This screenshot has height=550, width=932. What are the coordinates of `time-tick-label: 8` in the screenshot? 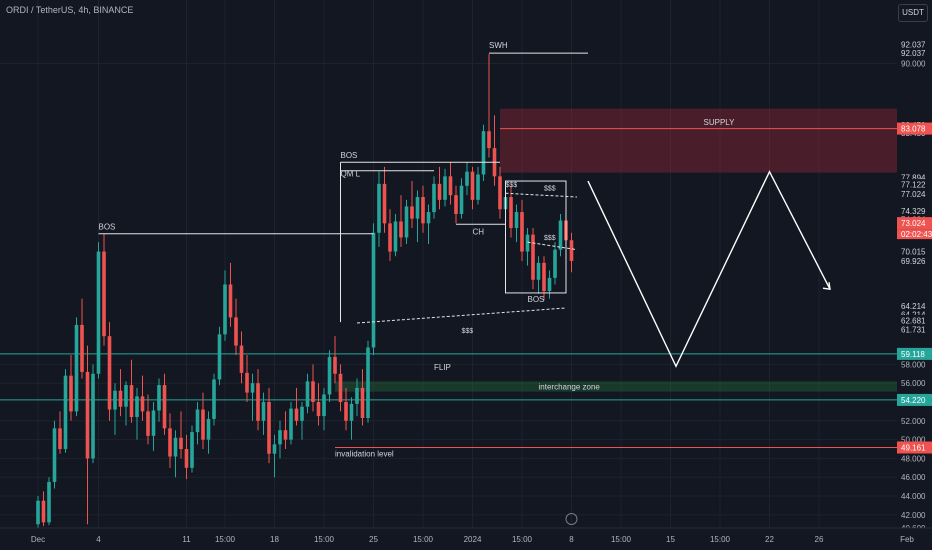 It's located at (571, 539).